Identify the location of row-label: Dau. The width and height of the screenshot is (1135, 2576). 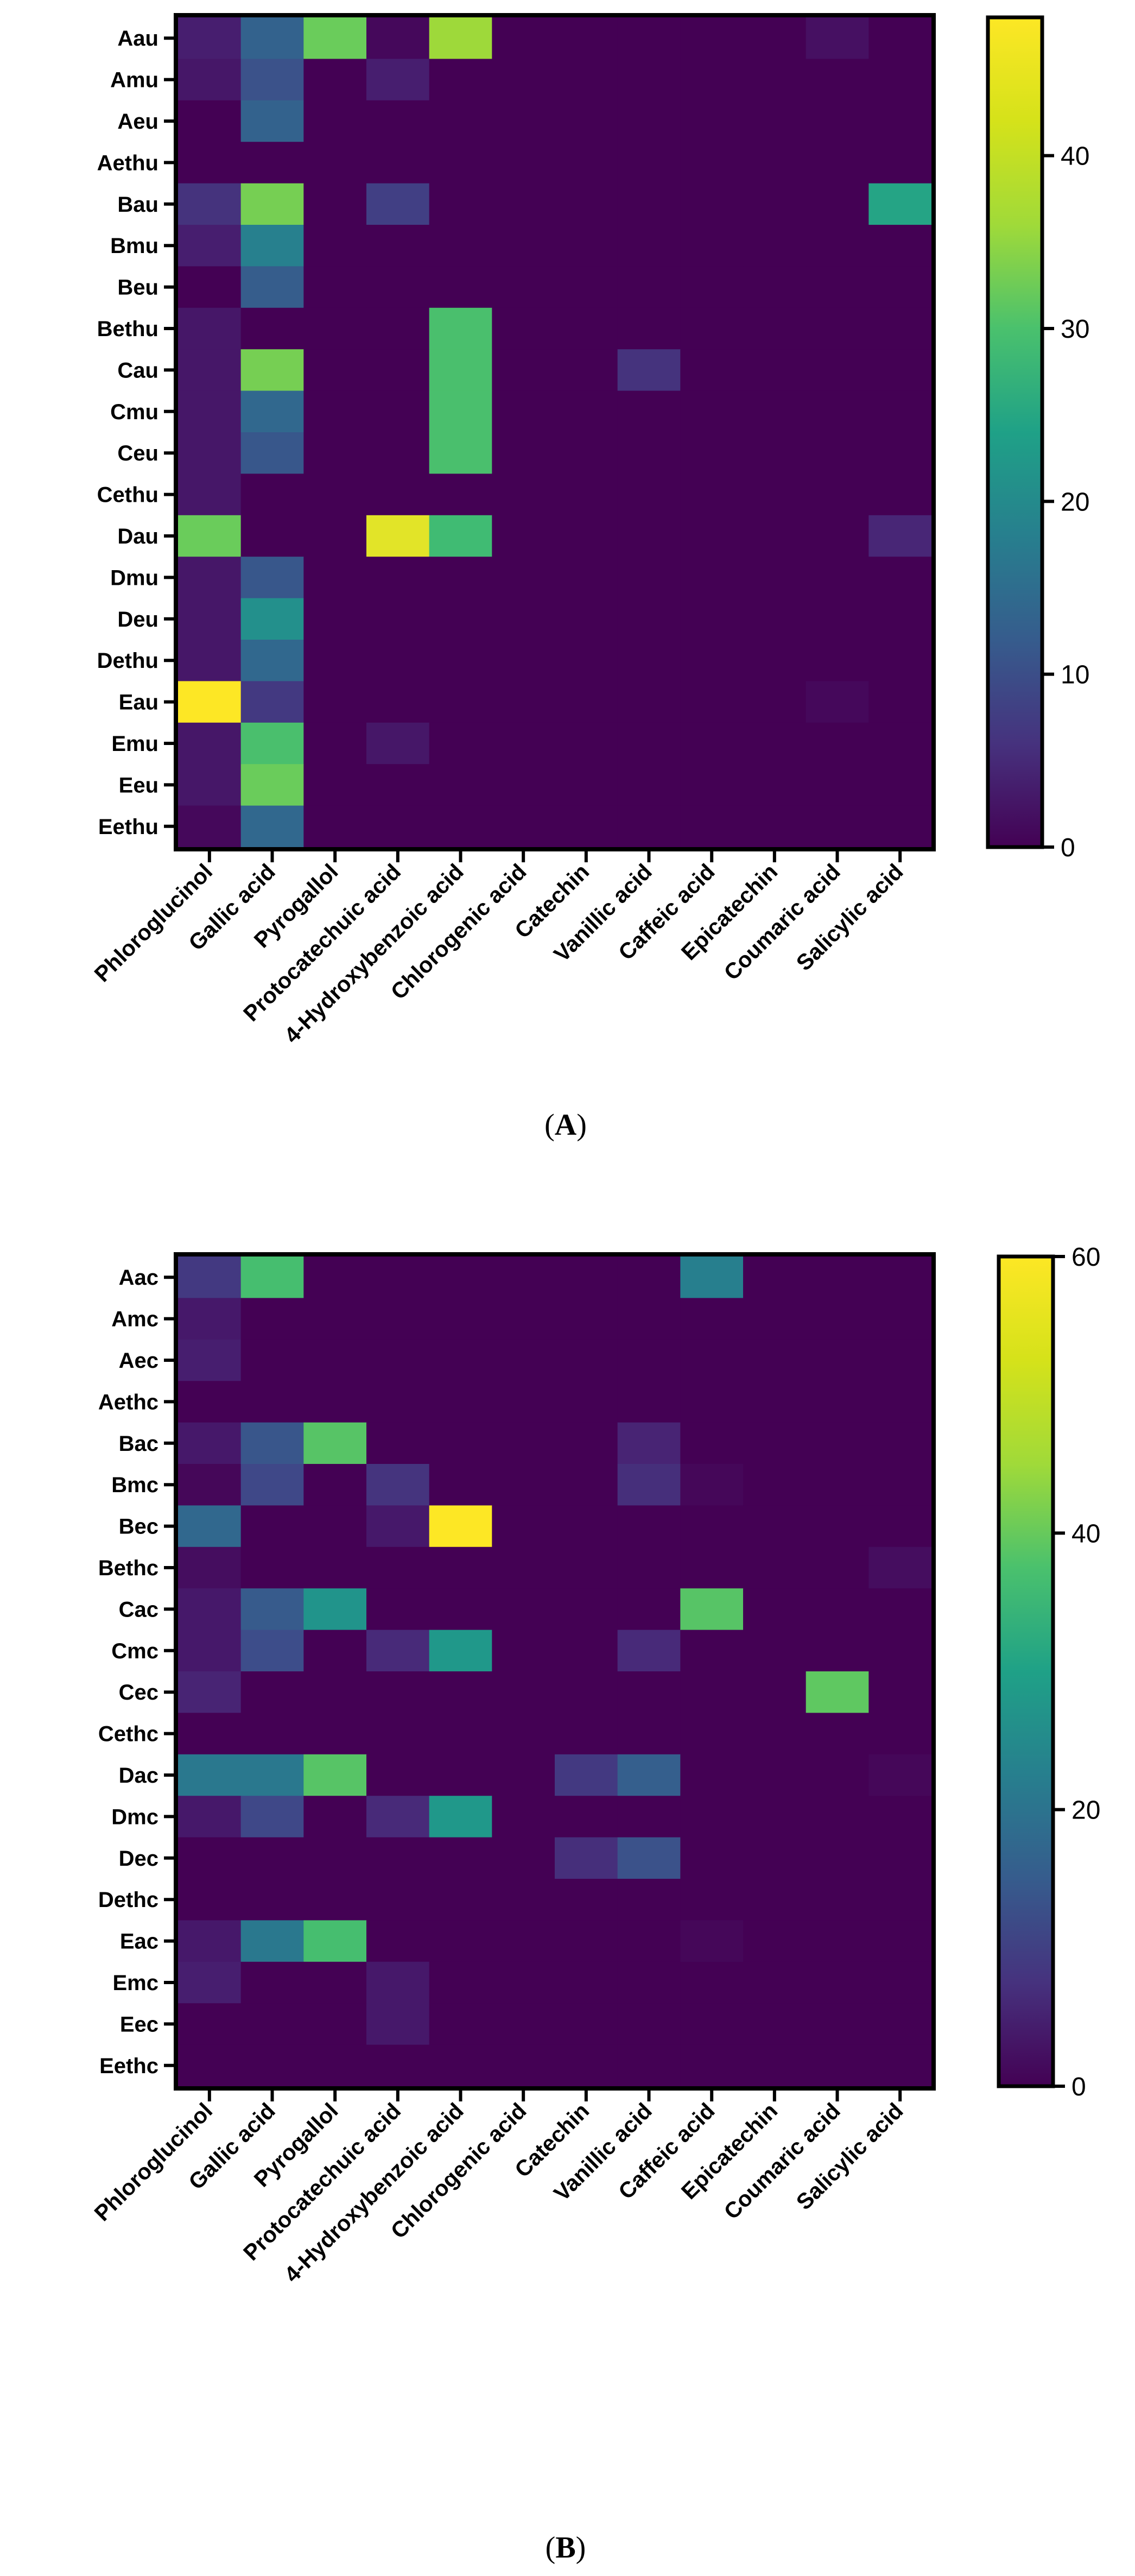
(138, 536).